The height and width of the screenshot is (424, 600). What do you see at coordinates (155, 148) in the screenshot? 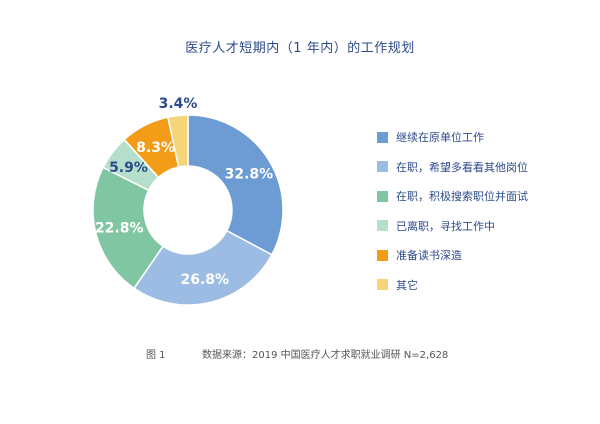
I see `slice-value-label-5: 8.3%` at bounding box center [155, 148].